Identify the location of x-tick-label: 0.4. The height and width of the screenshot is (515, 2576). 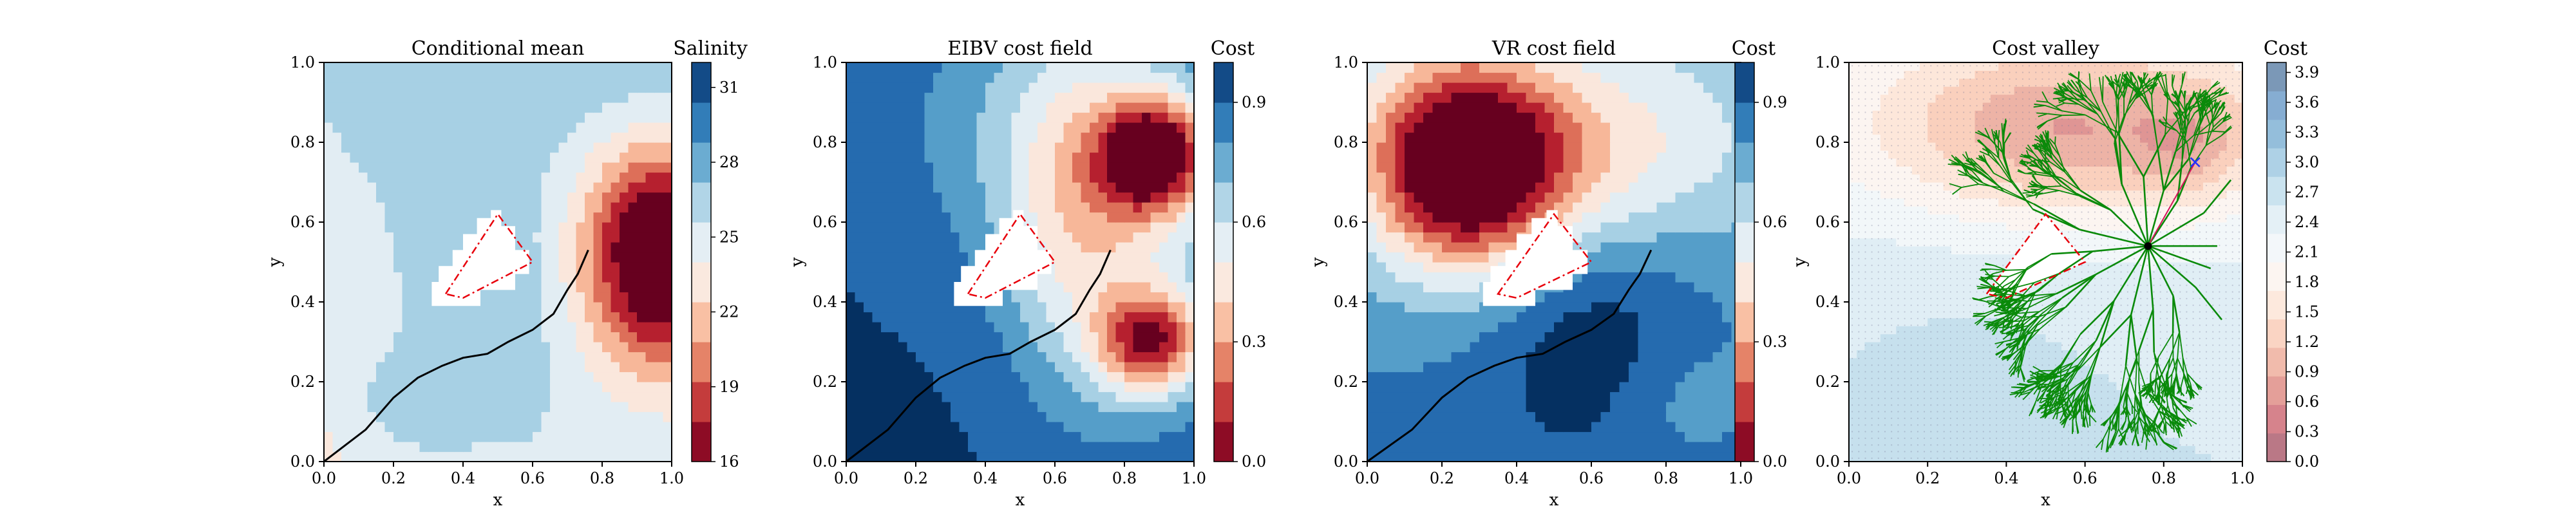
(463, 478).